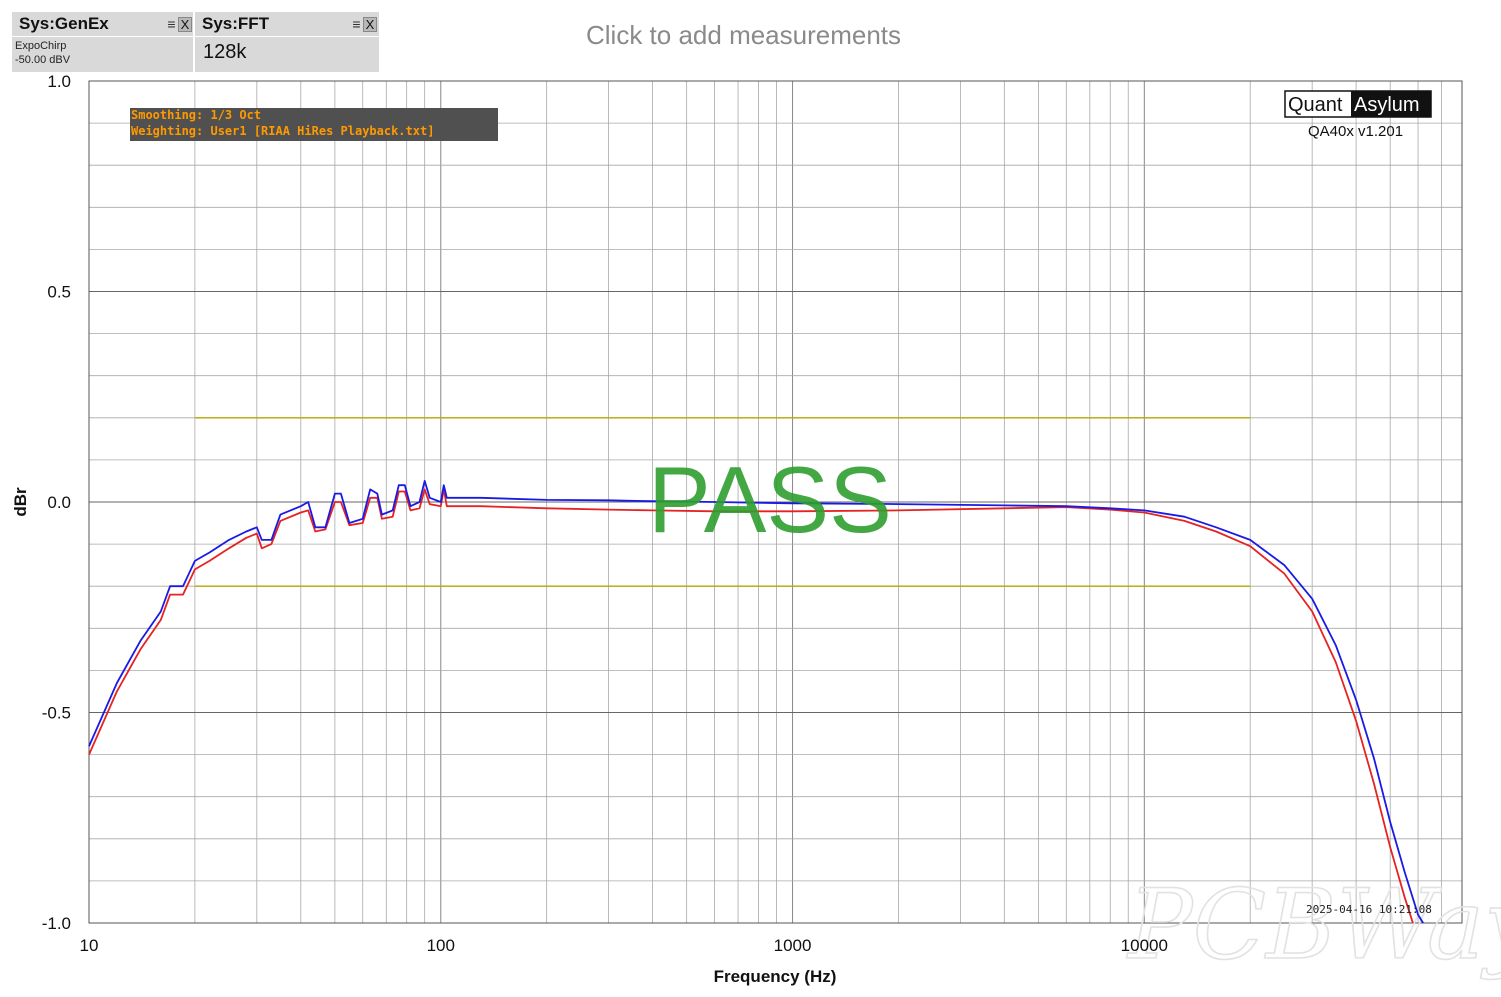  What do you see at coordinates (1144, 945) in the screenshot?
I see `x-tick-label: 10000` at bounding box center [1144, 945].